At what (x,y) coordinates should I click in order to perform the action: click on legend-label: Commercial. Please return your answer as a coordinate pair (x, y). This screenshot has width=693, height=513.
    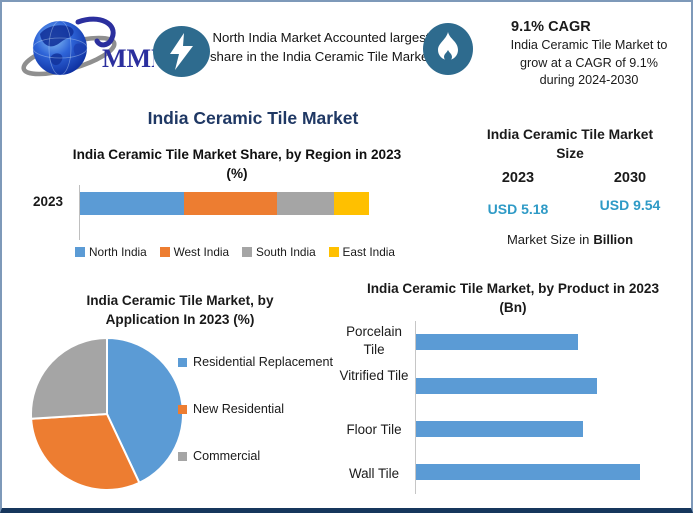
    Looking at the image, I should click on (227, 456).